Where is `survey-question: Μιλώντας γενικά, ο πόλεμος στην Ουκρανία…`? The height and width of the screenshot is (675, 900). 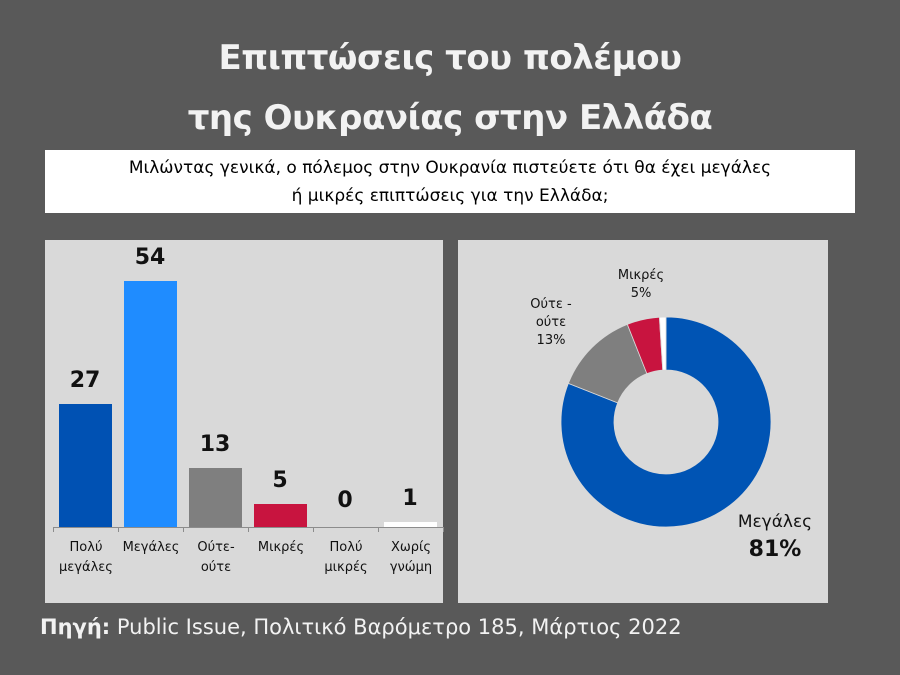 survey-question: Μιλώντας γενικά, ο πόλεμος στην Ουκρανία… is located at coordinates (450, 181).